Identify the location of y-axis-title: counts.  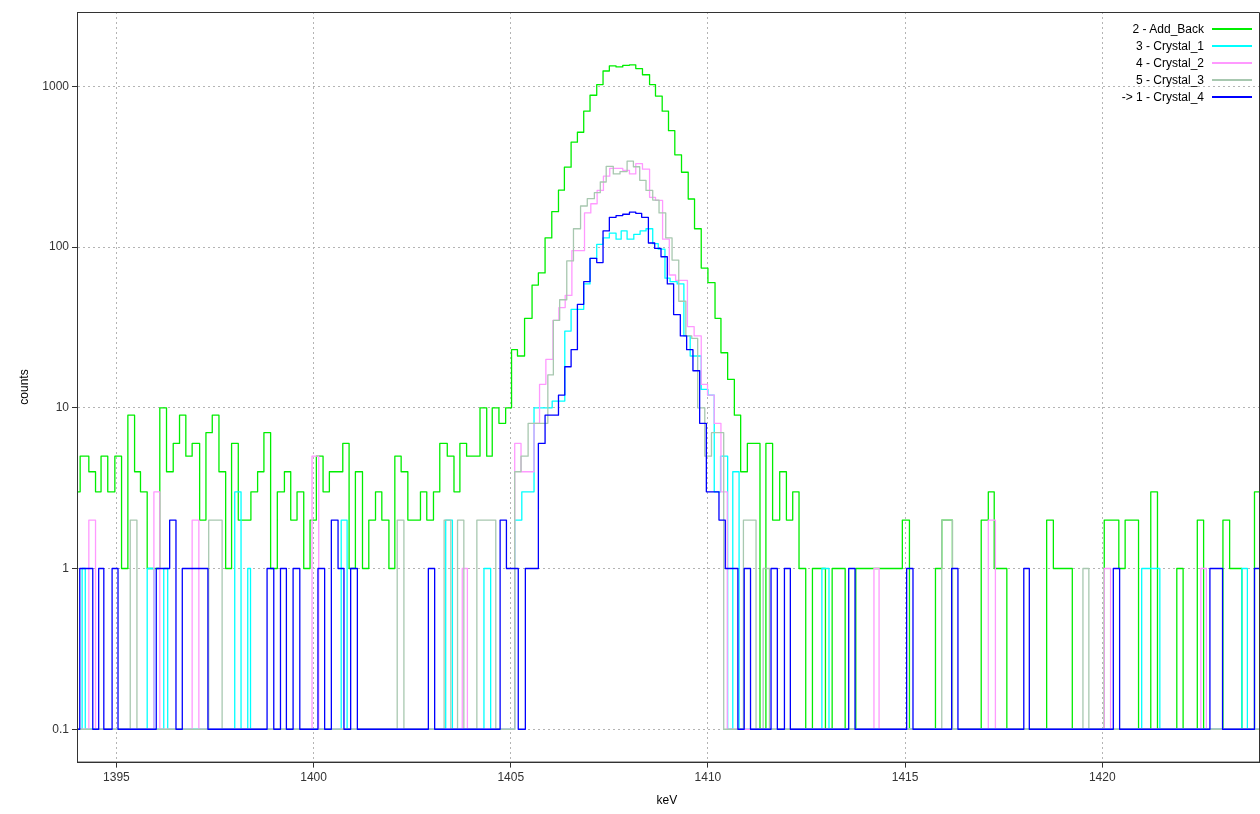
(23, 387).